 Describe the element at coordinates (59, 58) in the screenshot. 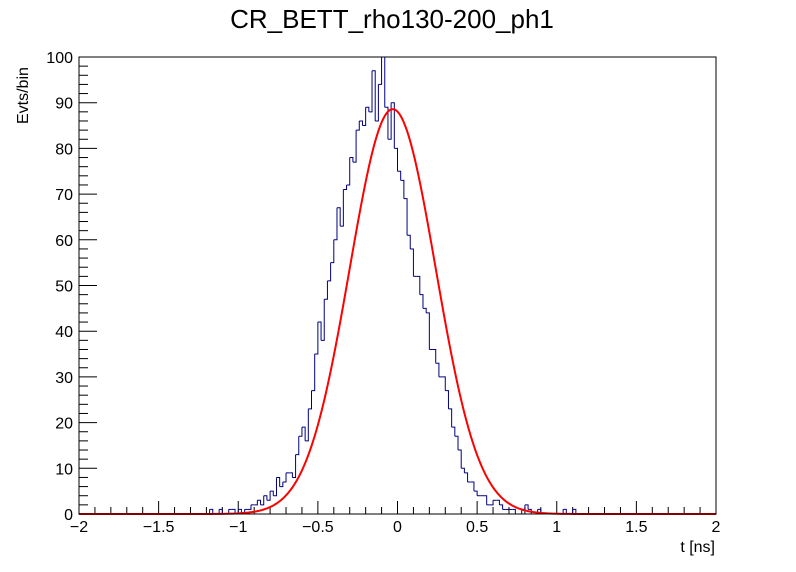

I see `y-tick-label: 100` at that location.